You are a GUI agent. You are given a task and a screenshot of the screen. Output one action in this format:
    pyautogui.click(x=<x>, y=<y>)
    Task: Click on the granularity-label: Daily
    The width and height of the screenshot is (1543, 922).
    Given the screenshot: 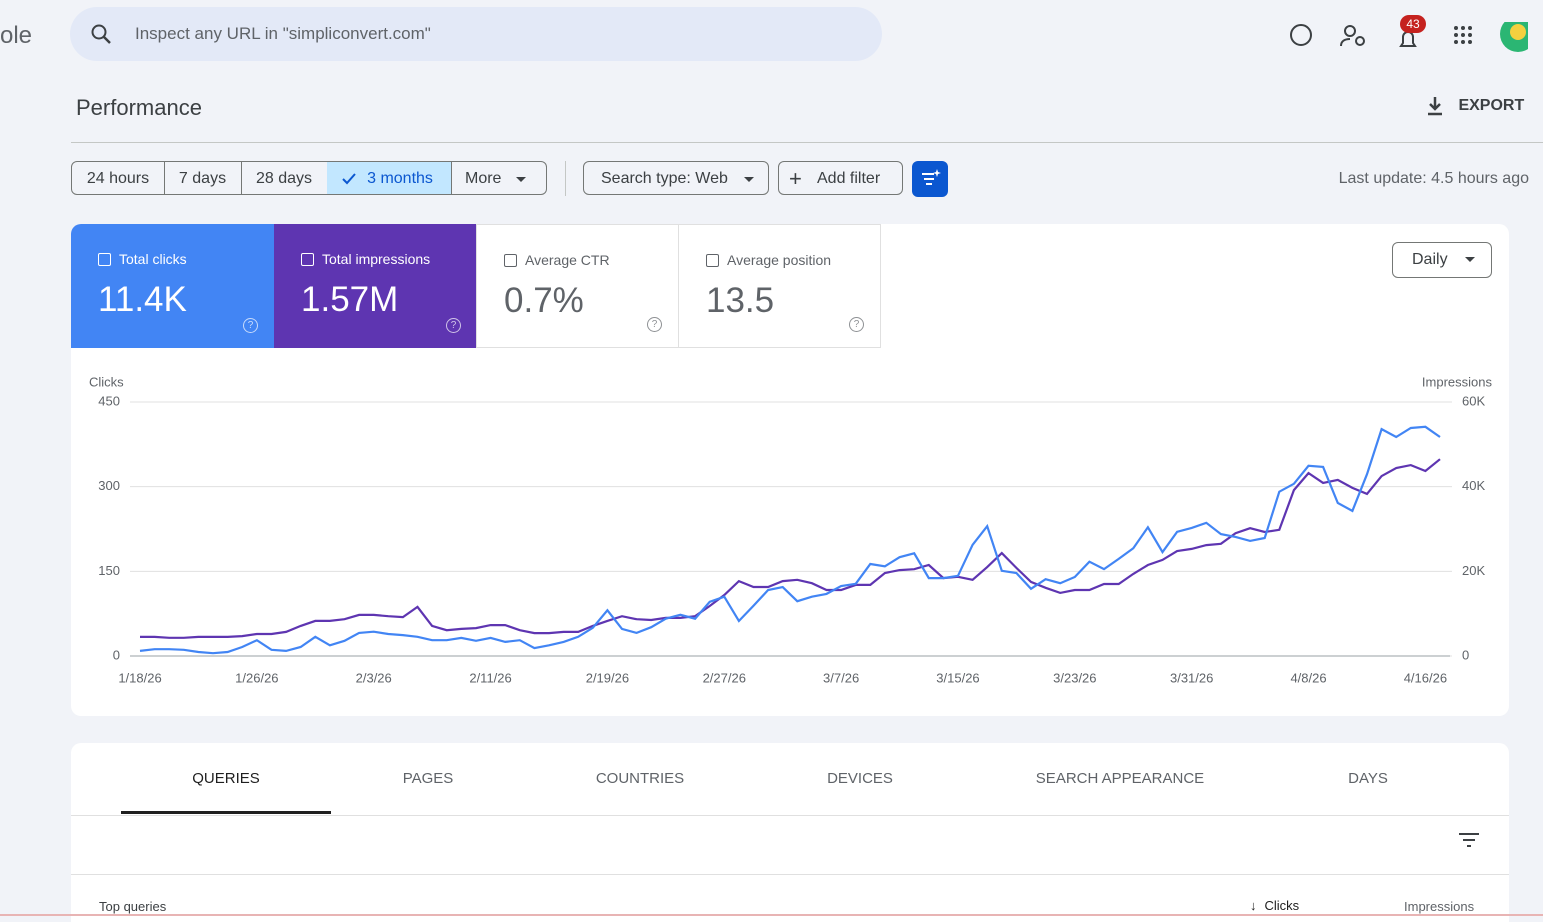 What is the action you would take?
    pyautogui.click(x=1430, y=259)
    